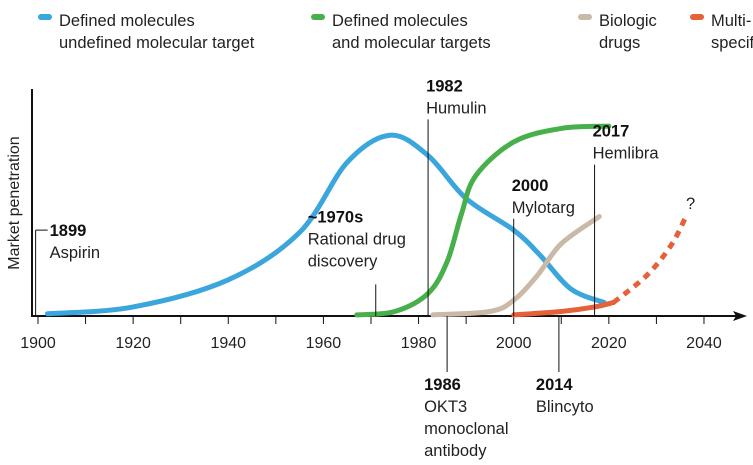 Image resolution: width=753 pixels, height=465 pixels. Describe the element at coordinates (442, 385) in the screenshot. I see `annotation-year: 1986` at that location.